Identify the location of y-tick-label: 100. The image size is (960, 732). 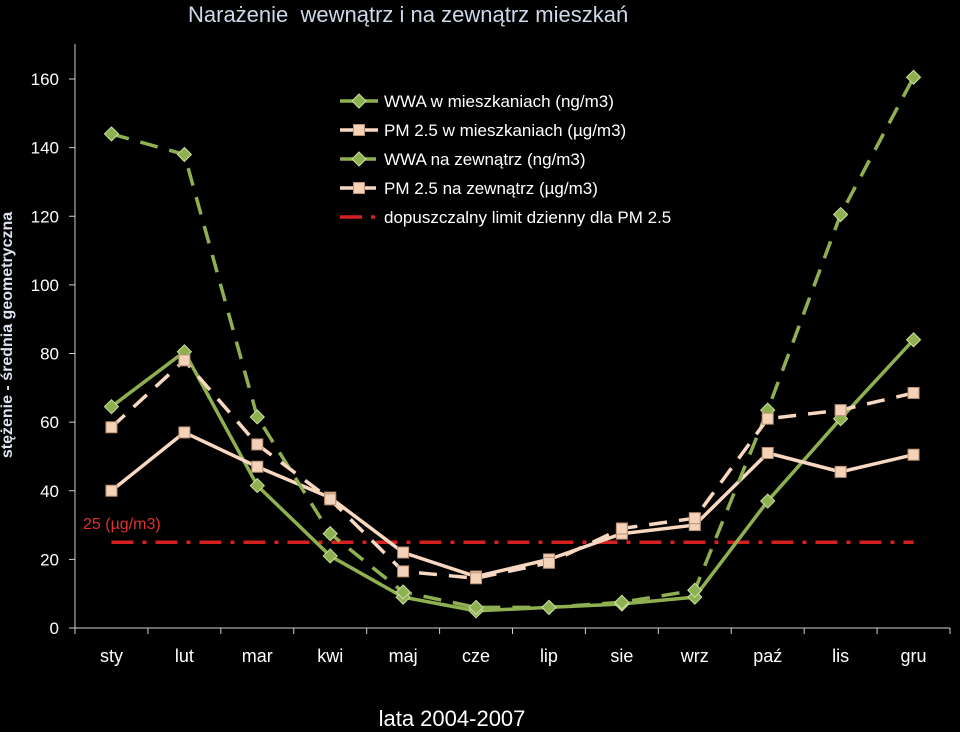
(45, 285).